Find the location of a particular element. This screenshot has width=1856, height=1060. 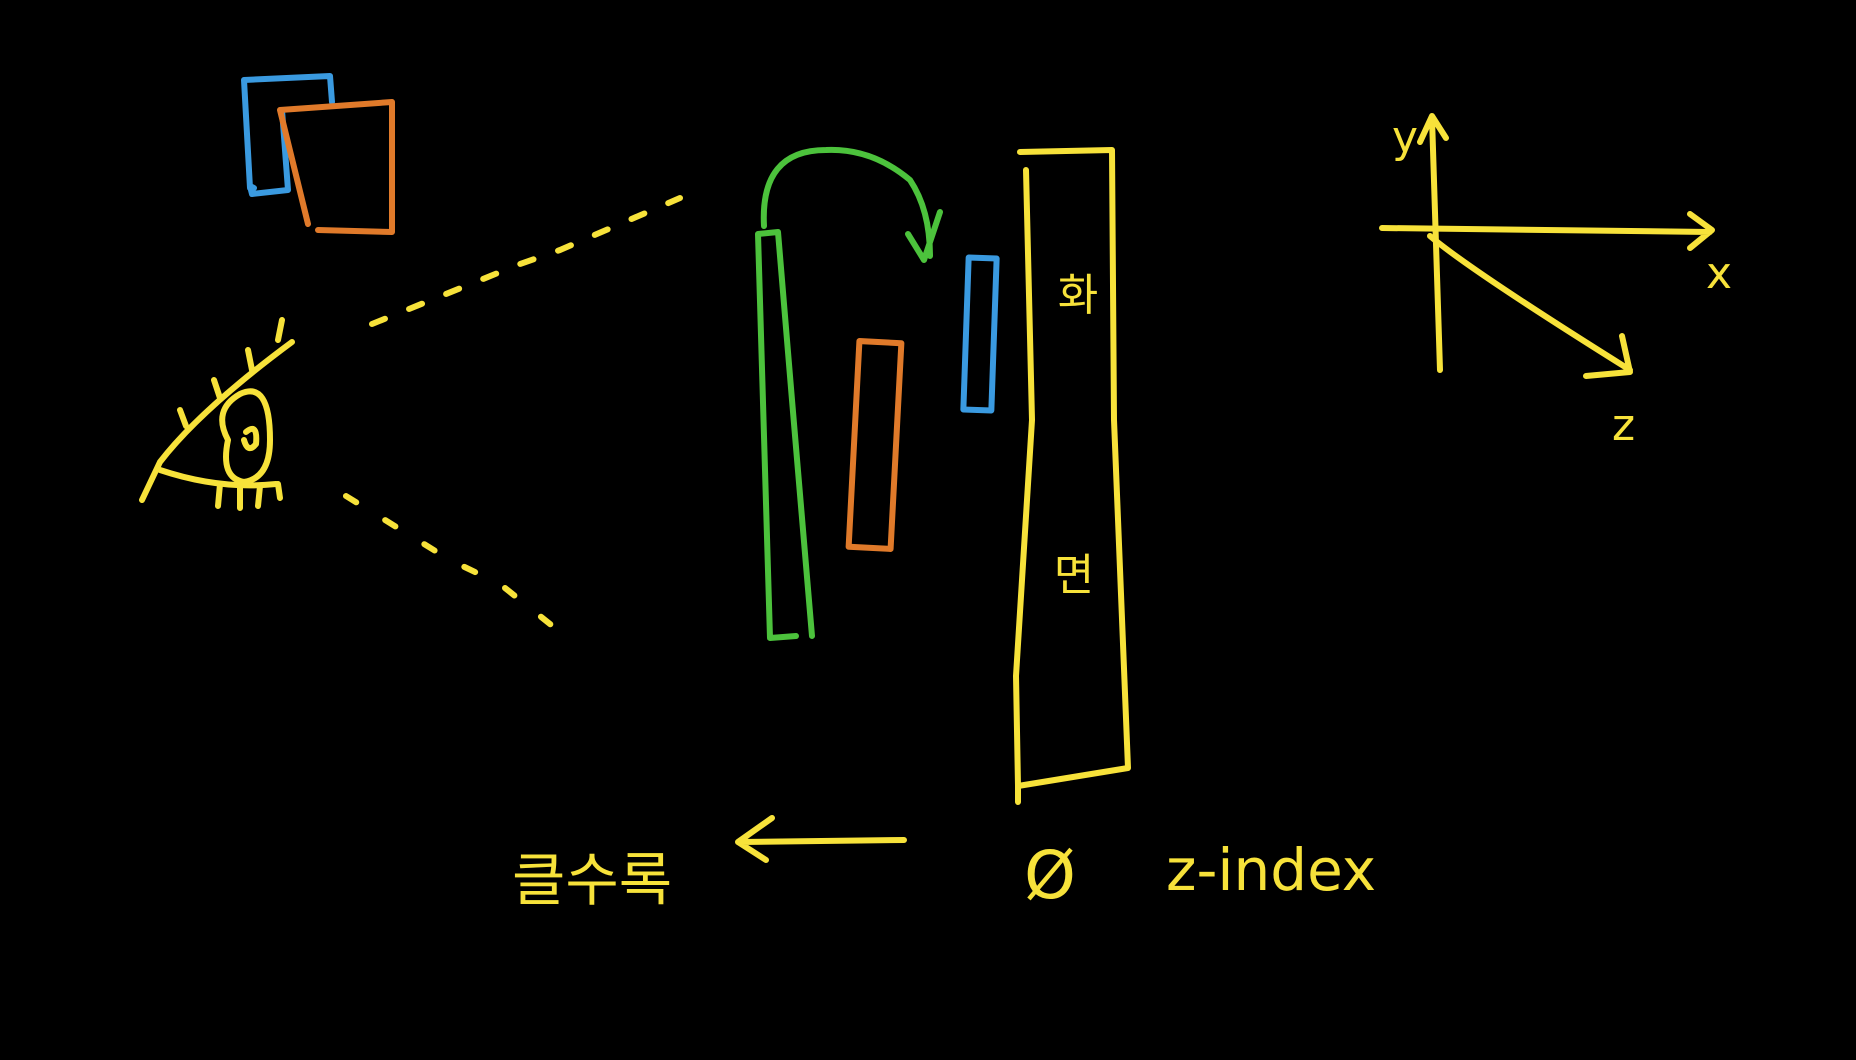

z-index-label: z-index is located at coordinates (1271, 870).